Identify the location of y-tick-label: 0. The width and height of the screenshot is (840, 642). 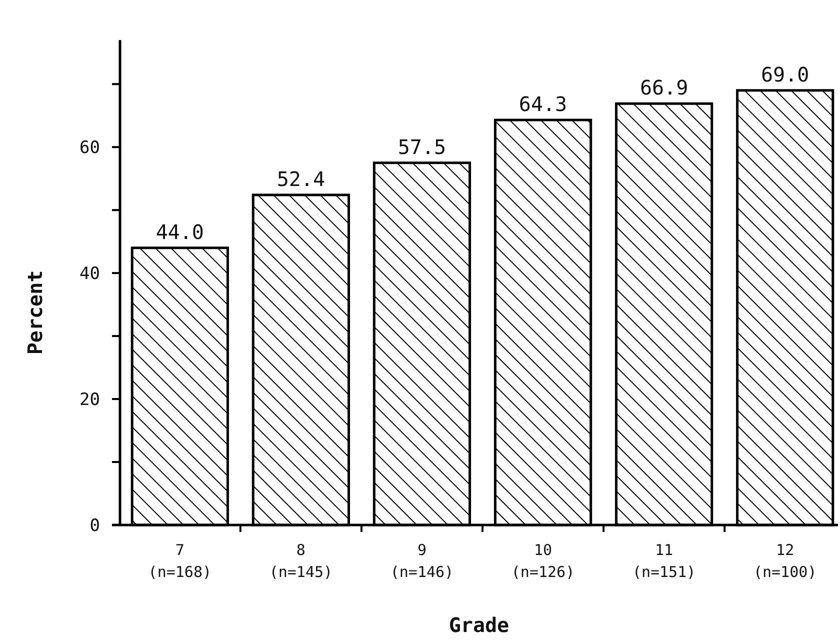
(95, 526).